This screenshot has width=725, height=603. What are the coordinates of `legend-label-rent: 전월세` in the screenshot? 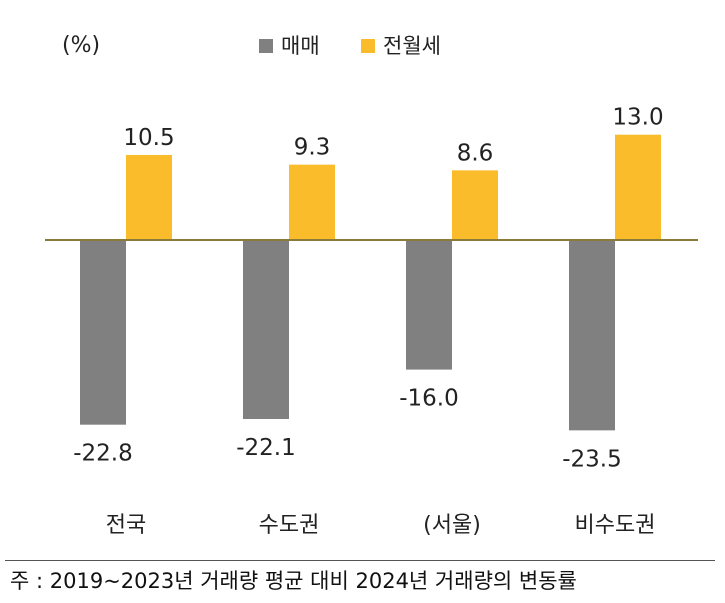 It's located at (412, 46).